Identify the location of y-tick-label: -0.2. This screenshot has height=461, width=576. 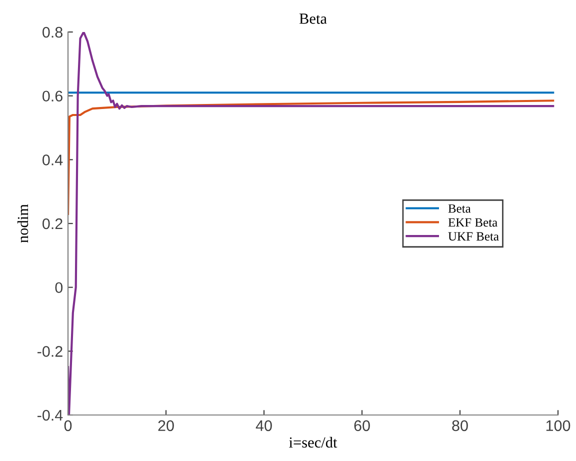
(49, 351).